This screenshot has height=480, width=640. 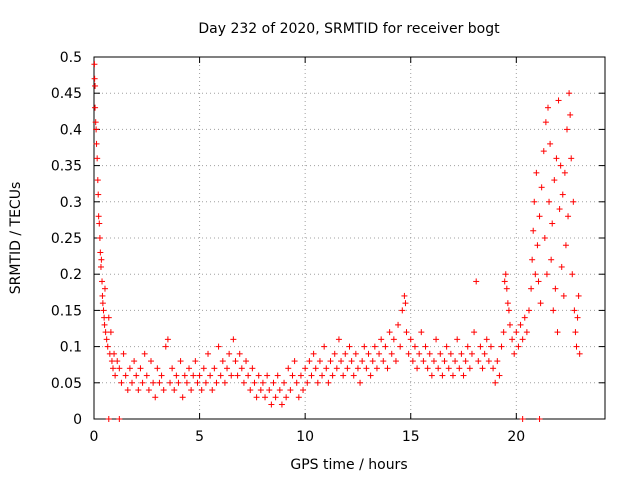 What do you see at coordinates (16, 238) in the screenshot?
I see `y-axis-label: SRMTID / TECUs` at bounding box center [16, 238].